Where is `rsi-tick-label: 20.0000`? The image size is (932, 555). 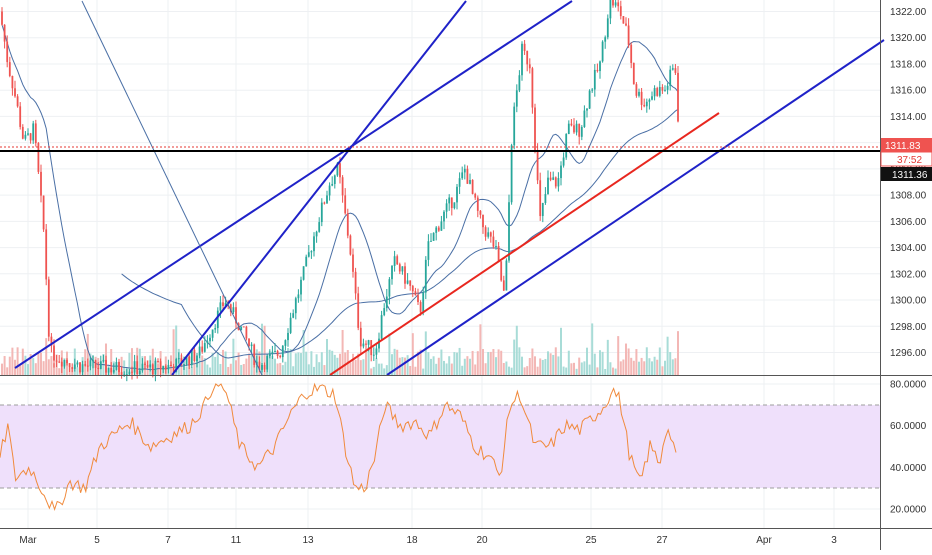 rsi-tick-label: 20.0000 is located at coordinates (908, 510).